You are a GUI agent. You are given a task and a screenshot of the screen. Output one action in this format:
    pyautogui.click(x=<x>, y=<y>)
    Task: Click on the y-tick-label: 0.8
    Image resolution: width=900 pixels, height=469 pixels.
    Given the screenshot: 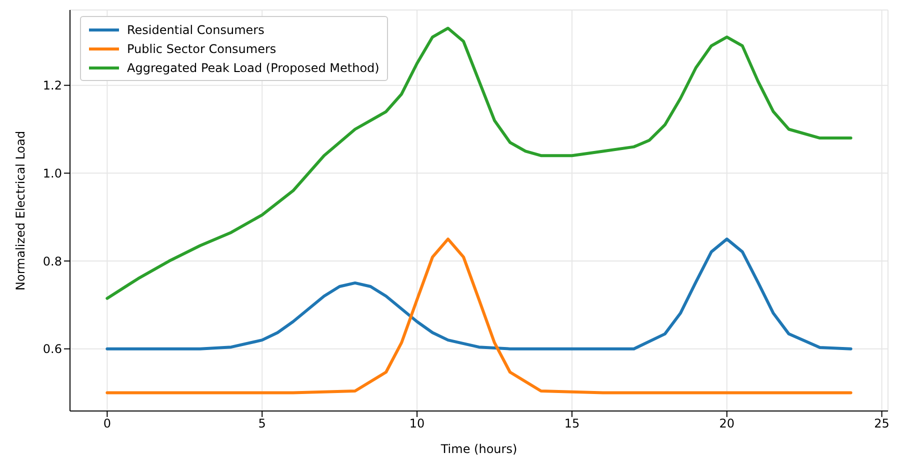 What is the action you would take?
    pyautogui.click(x=52, y=261)
    